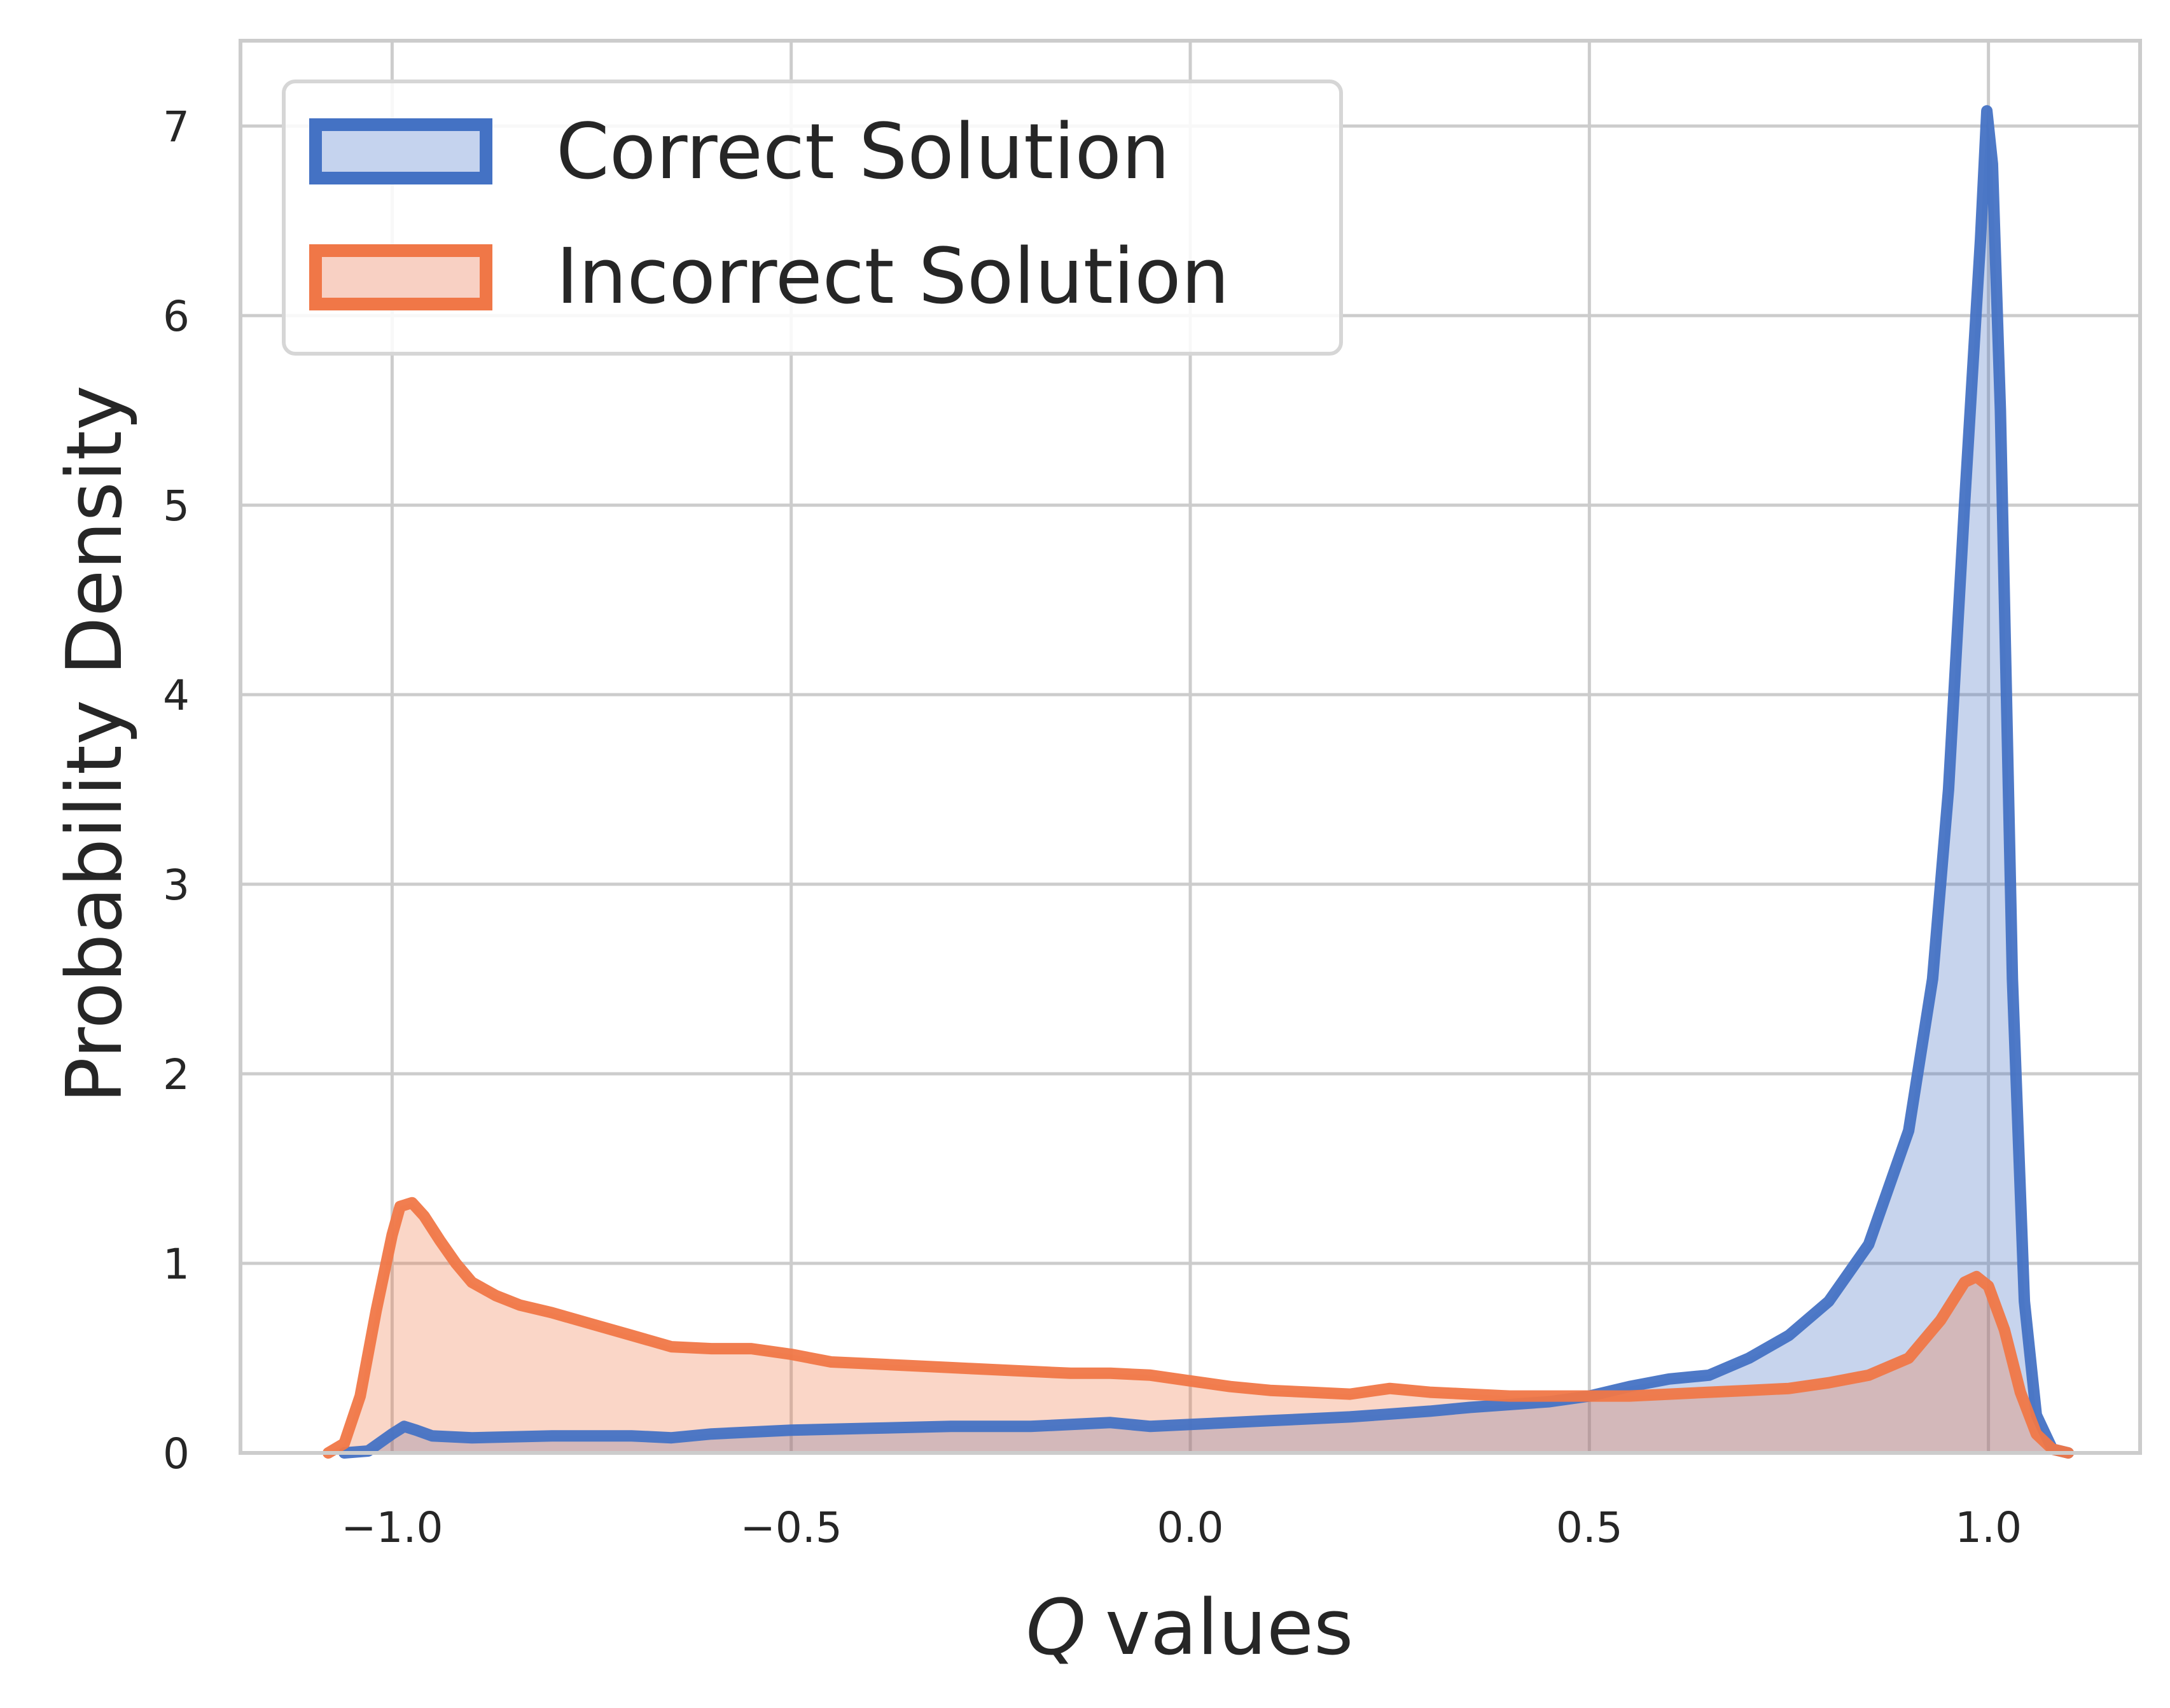  What do you see at coordinates (1988, 1527) in the screenshot?
I see `x-tick-label-4: 1.0` at bounding box center [1988, 1527].